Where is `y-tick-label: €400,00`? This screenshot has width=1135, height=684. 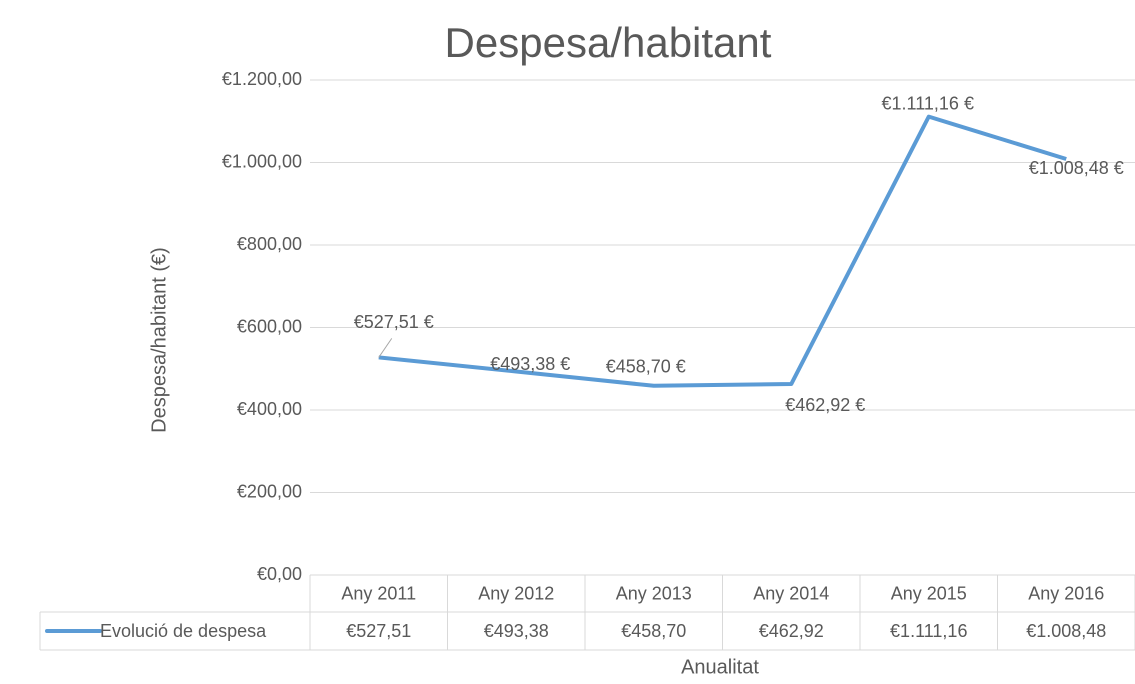 y-tick-label: €400,00 is located at coordinates (269, 409).